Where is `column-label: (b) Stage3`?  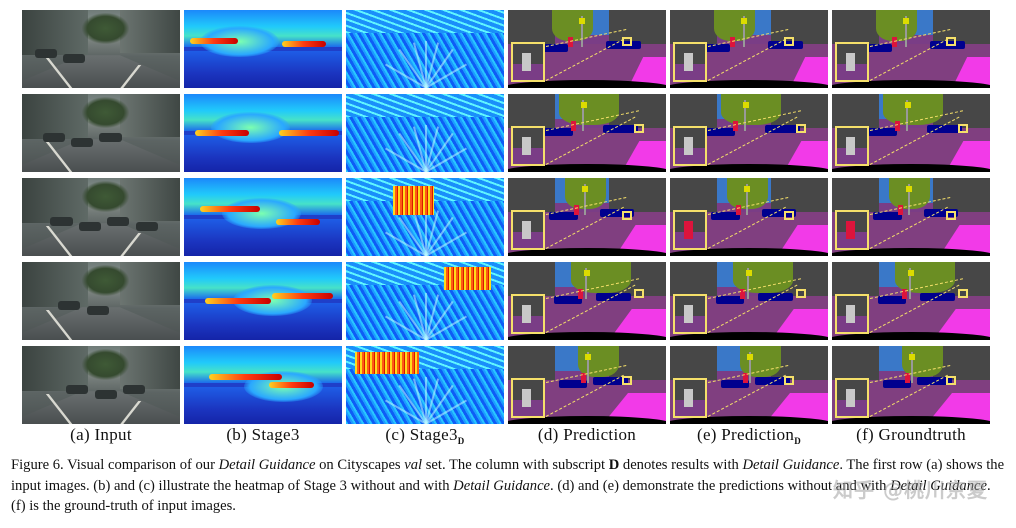 column-label: (b) Stage3 is located at coordinates (263, 435).